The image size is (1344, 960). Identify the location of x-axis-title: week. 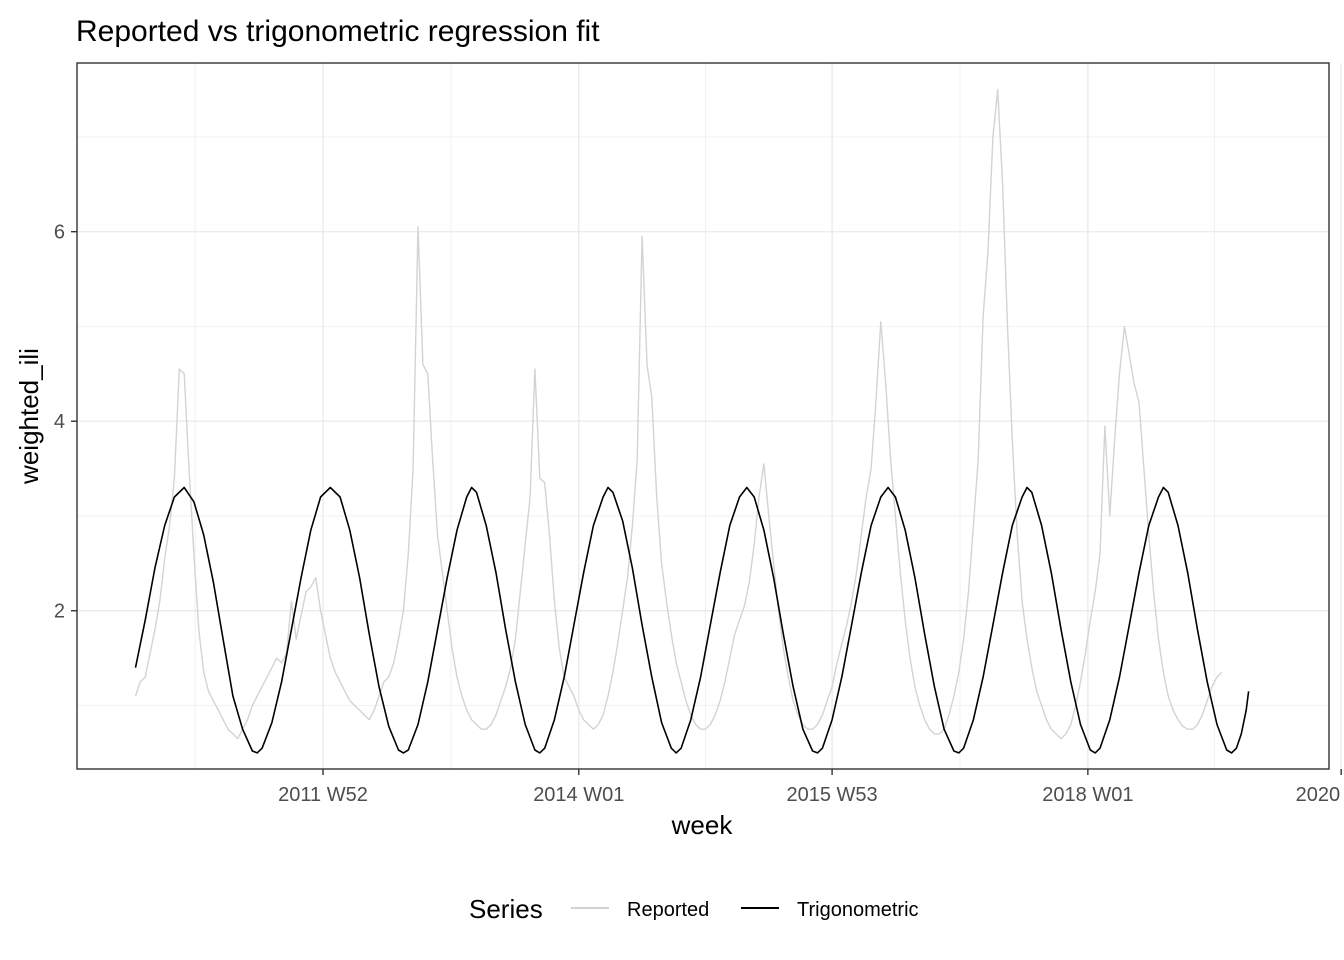
(702, 825).